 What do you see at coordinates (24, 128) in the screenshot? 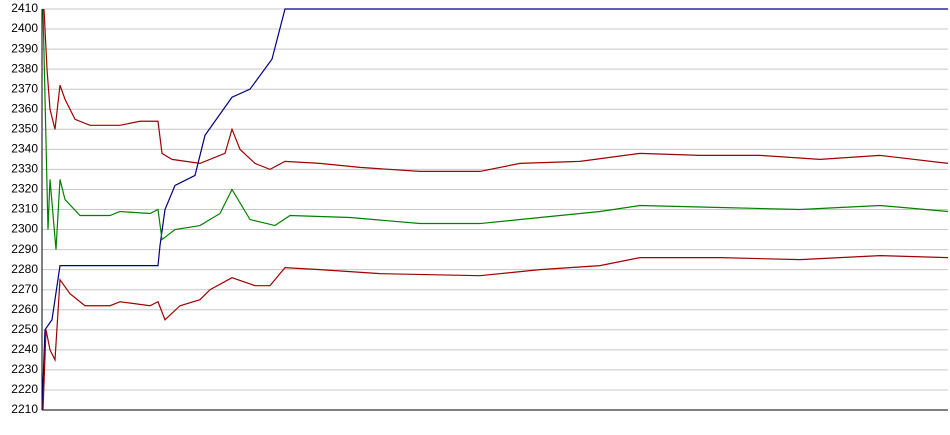
I see `y-tick-label: 2350` at bounding box center [24, 128].